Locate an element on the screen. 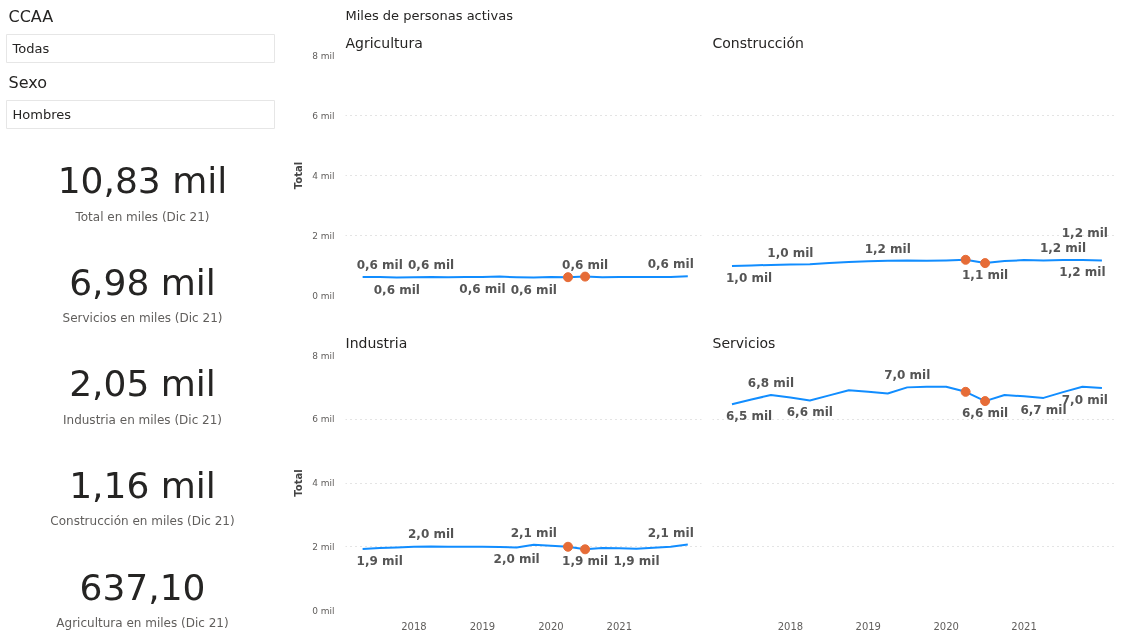 This screenshot has height=637, width=1126. text: Hombres is located at coordinates (42, 114).